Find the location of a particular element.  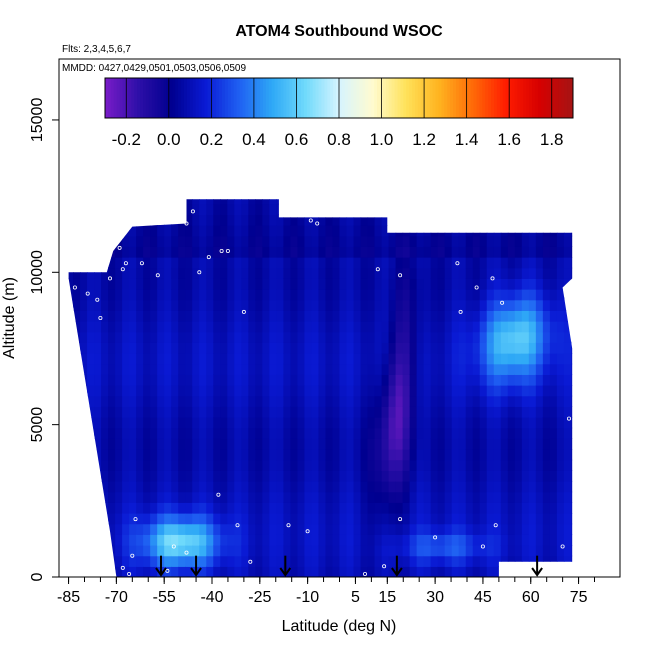

colorbar-tick-label: 0.6 is located at coordinates (297, 139).